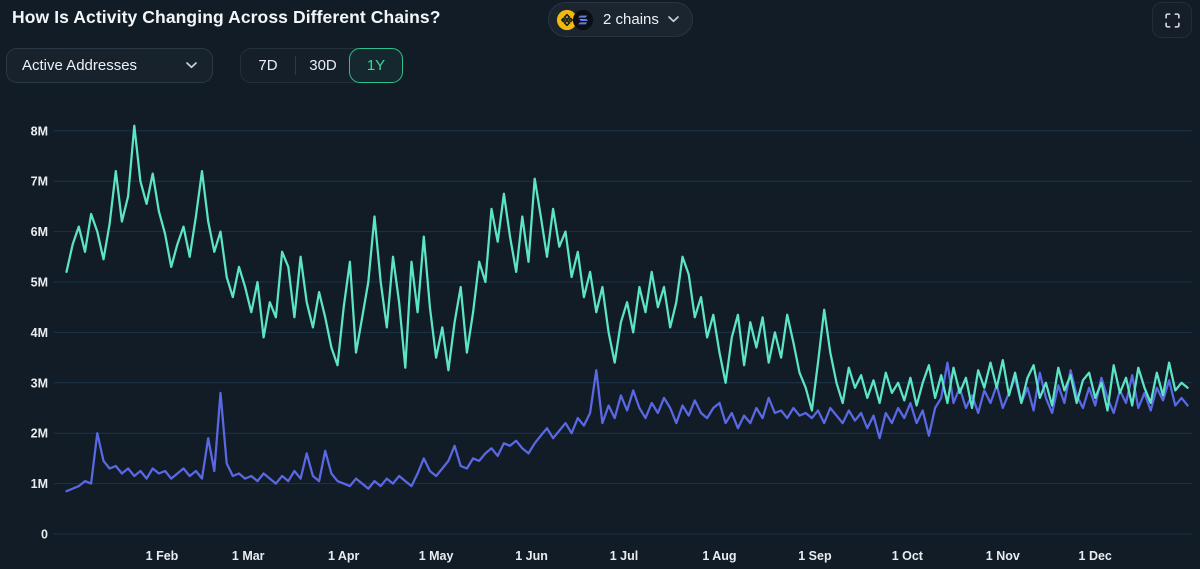  Describe the element at coordinates (39, 484) in the screenshot. I see `y-axis-tick-label: 1M` at that location.